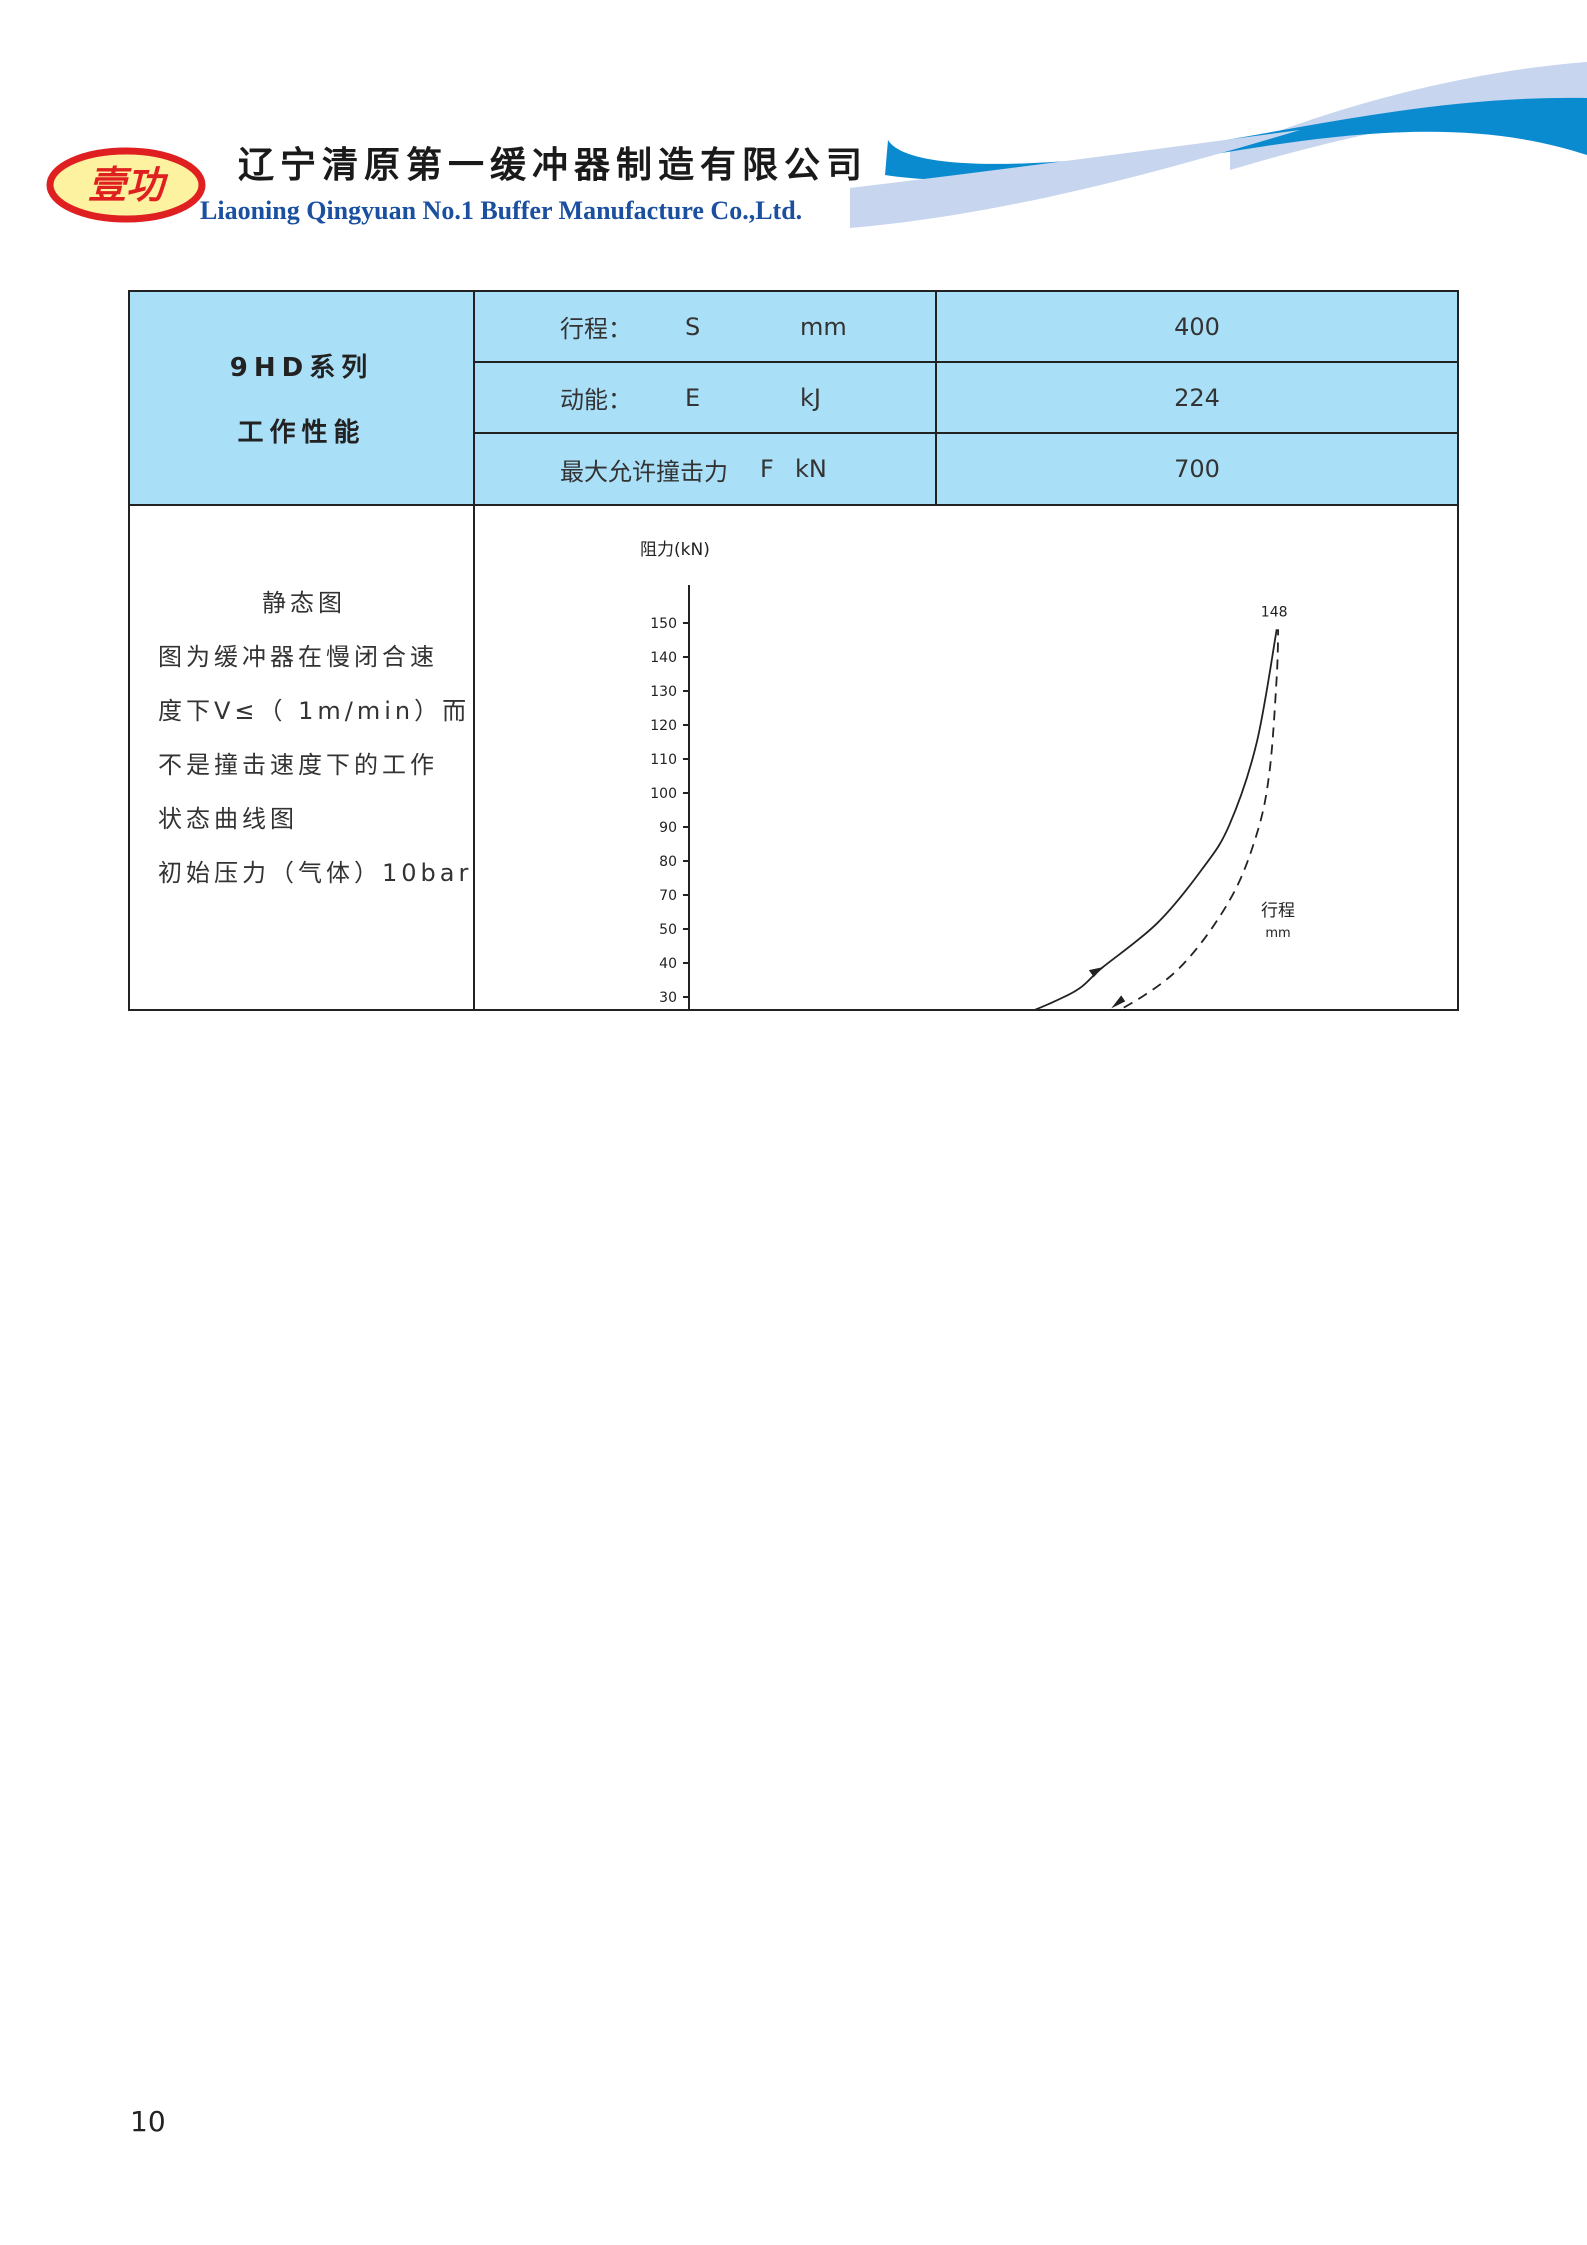 The height and width of the screenshot is (2245, 1587). Describe the element at coordinates (810, 397) in the screenshot. I see `param-unit: kJ` at that location.